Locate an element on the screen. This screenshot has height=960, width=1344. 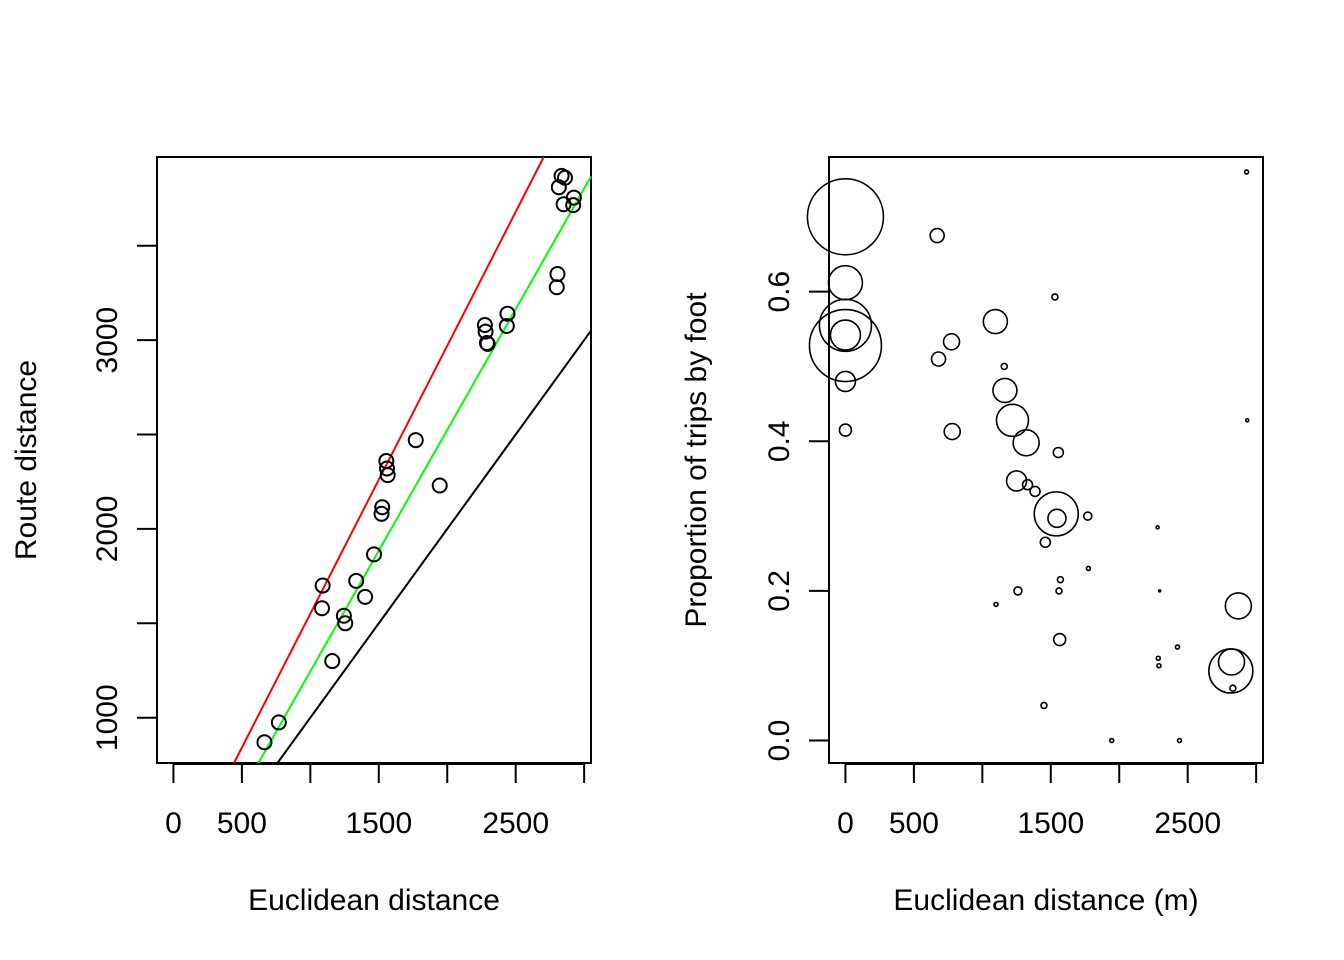
y-tick-label: 0.2 is located at coordinates (779, 591).